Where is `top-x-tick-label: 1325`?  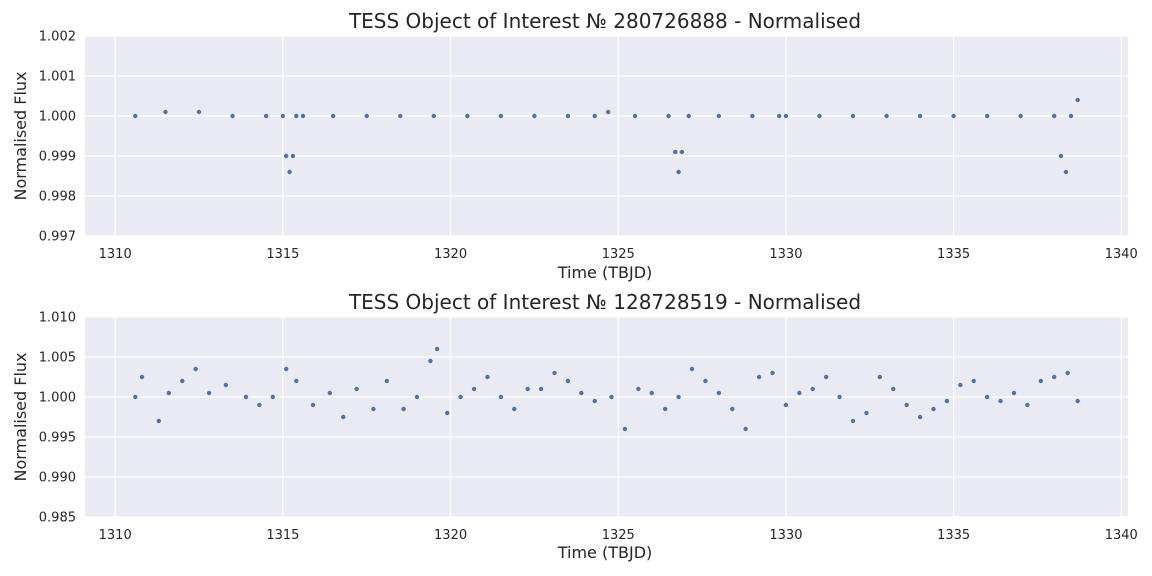
top-x-tick-label: 1325 is located at coordinates (618, 254).